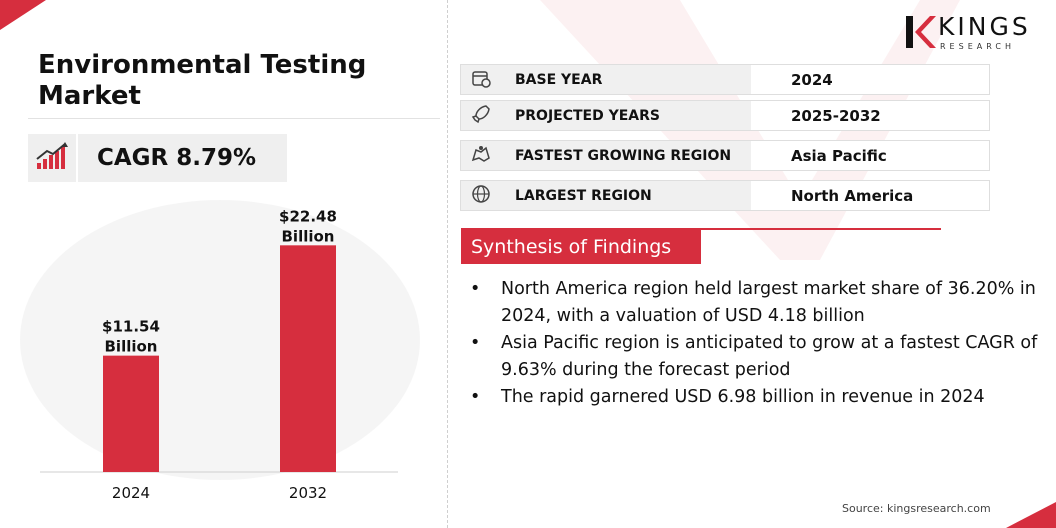  What do you see at coordinates (481, 156) in the screenshot?
I see `map-region-icon` at bounding box center [481, 156].